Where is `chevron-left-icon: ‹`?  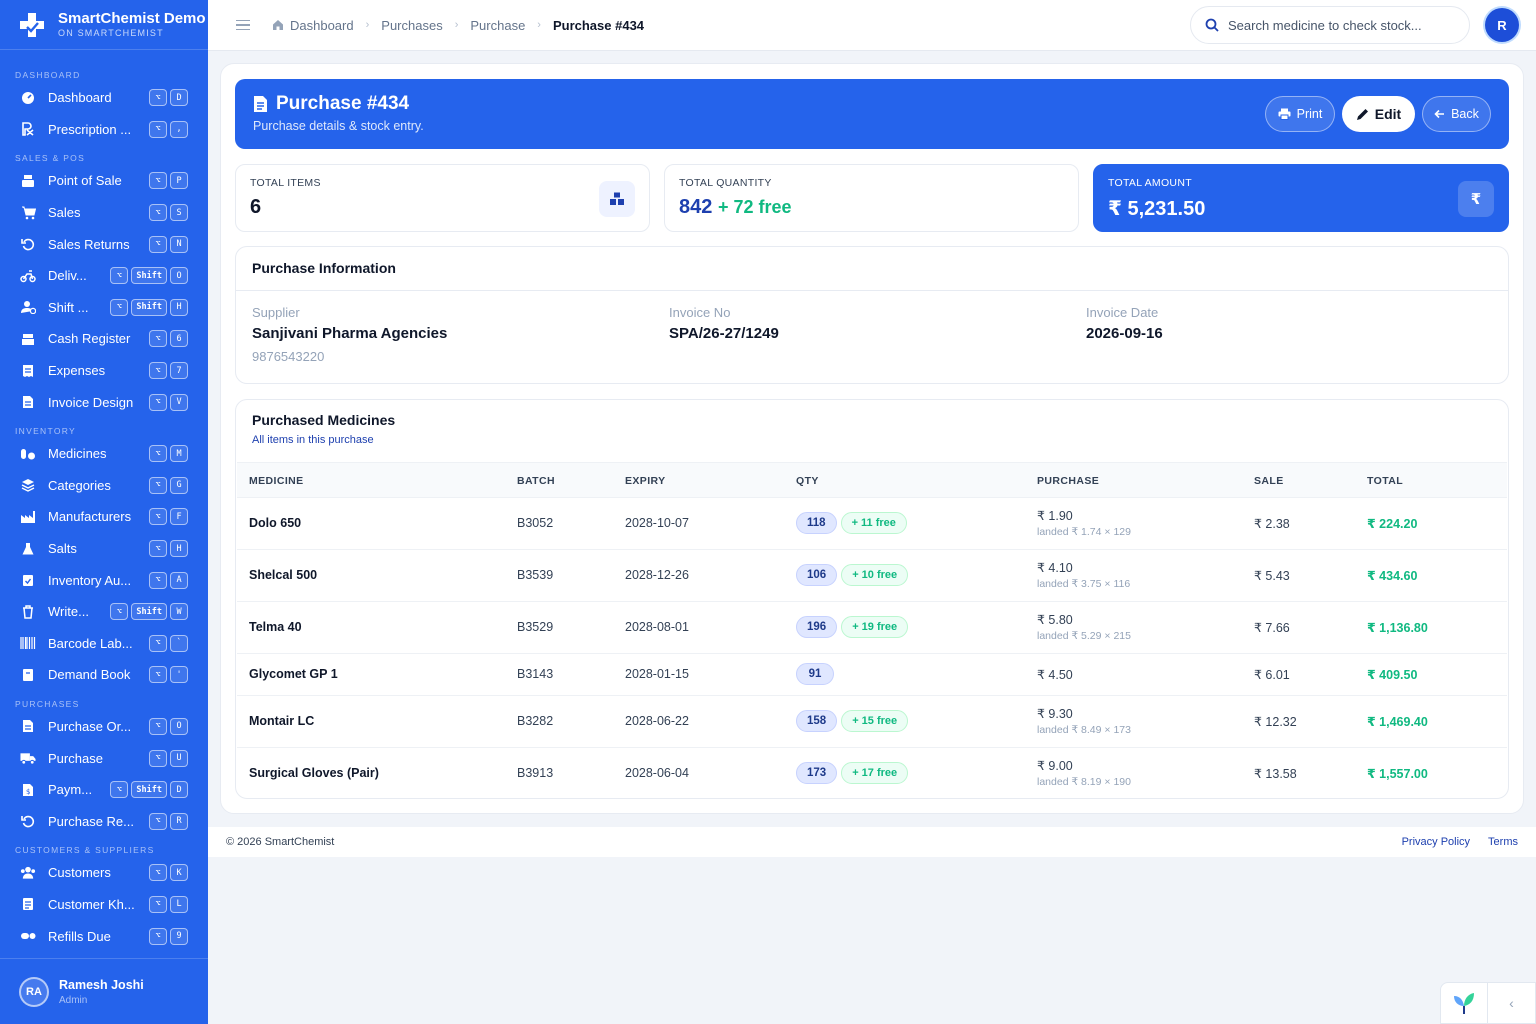 chevron-left-icon: ‹ is located at coordinates (1511, 1003).